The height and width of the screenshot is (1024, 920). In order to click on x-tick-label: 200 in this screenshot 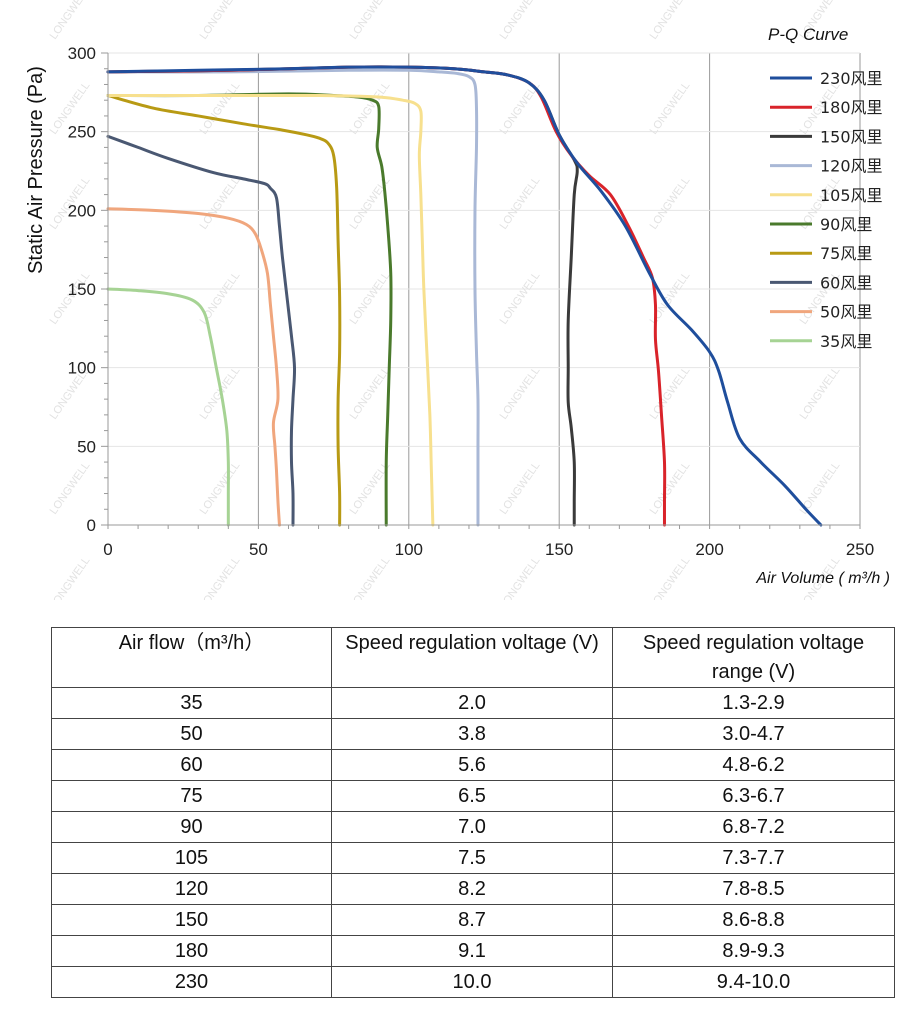, I will do `click(709, 549)`.